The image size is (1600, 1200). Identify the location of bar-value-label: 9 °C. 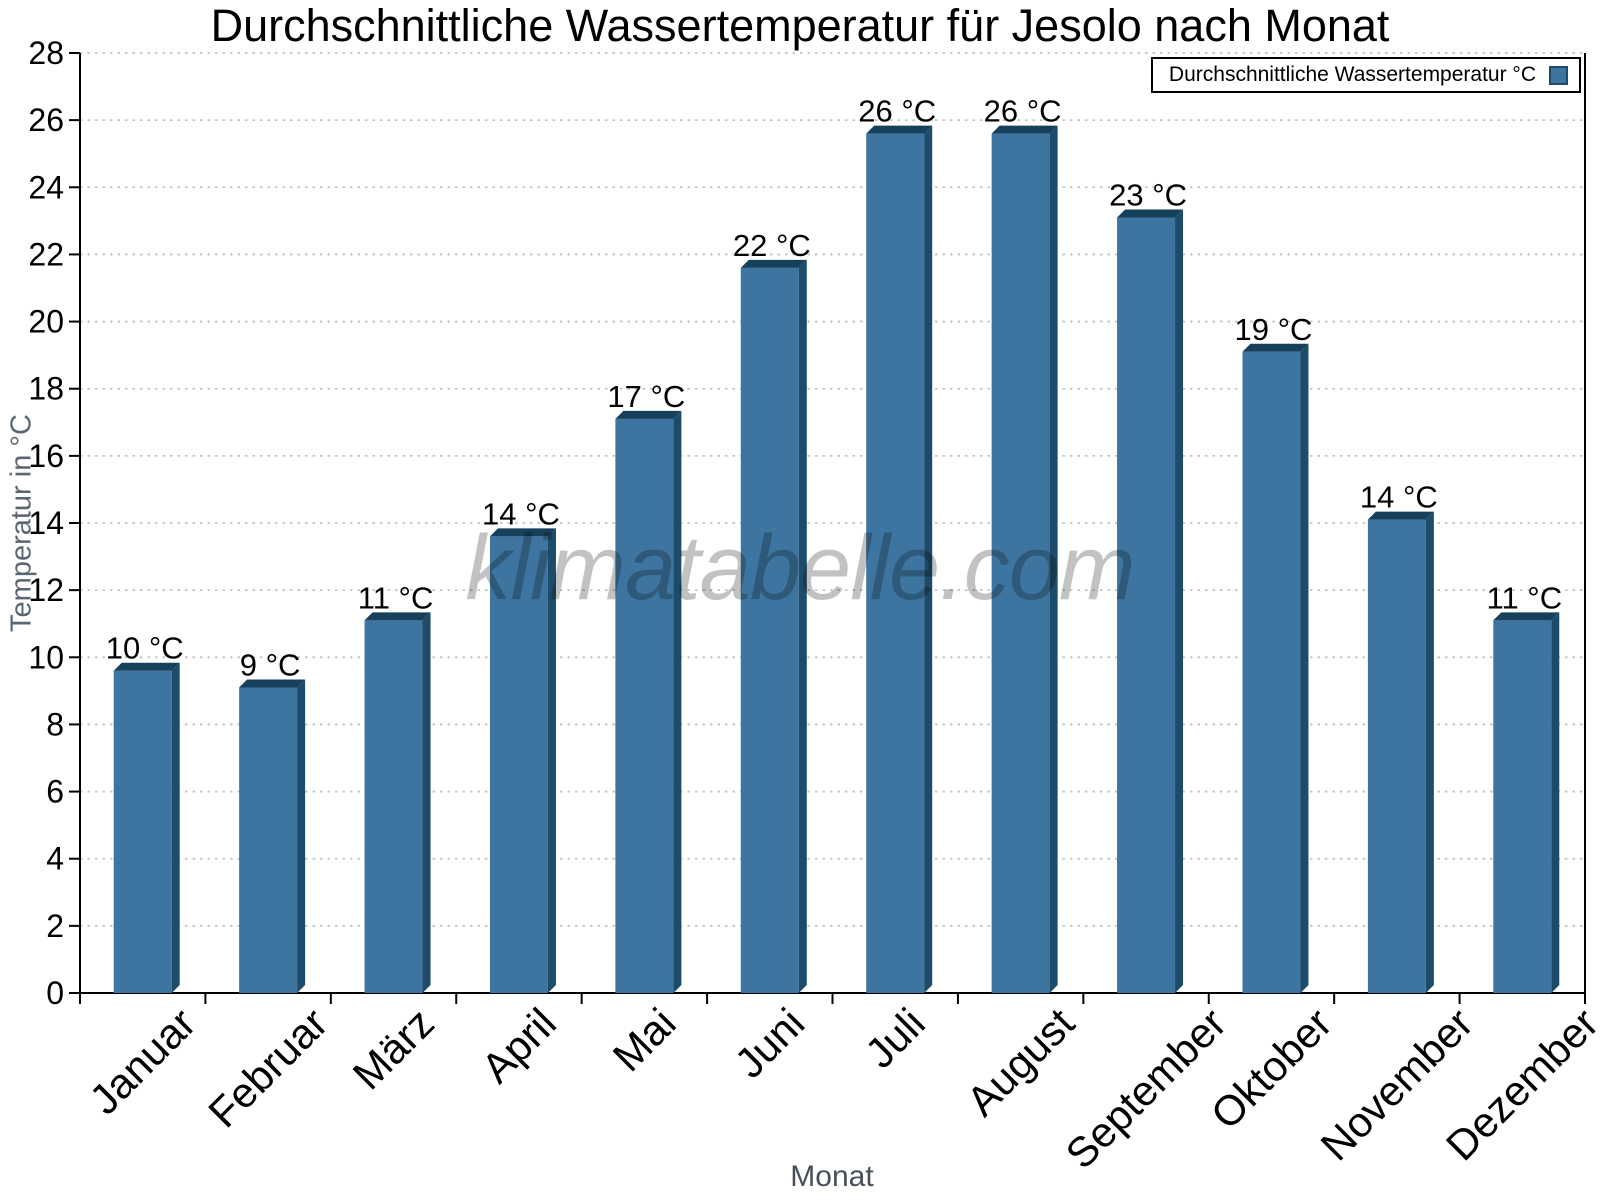
(270, 665).